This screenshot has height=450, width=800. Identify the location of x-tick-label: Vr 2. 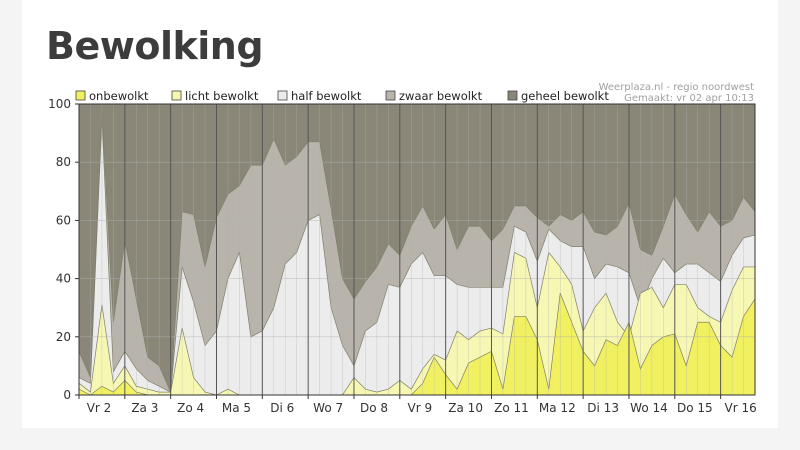
(99, 408).